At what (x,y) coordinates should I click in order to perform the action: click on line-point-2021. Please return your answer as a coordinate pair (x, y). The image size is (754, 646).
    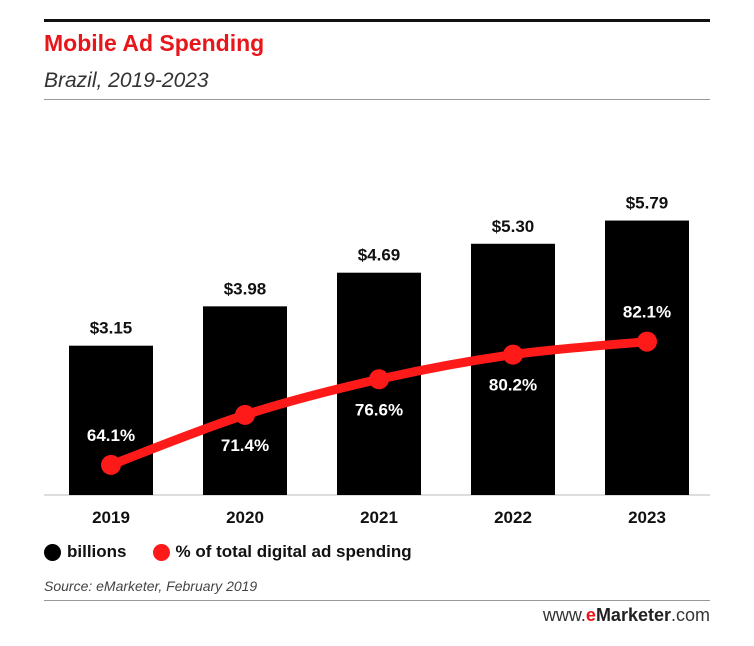
    Looking at the image, I should click on (379, 379).